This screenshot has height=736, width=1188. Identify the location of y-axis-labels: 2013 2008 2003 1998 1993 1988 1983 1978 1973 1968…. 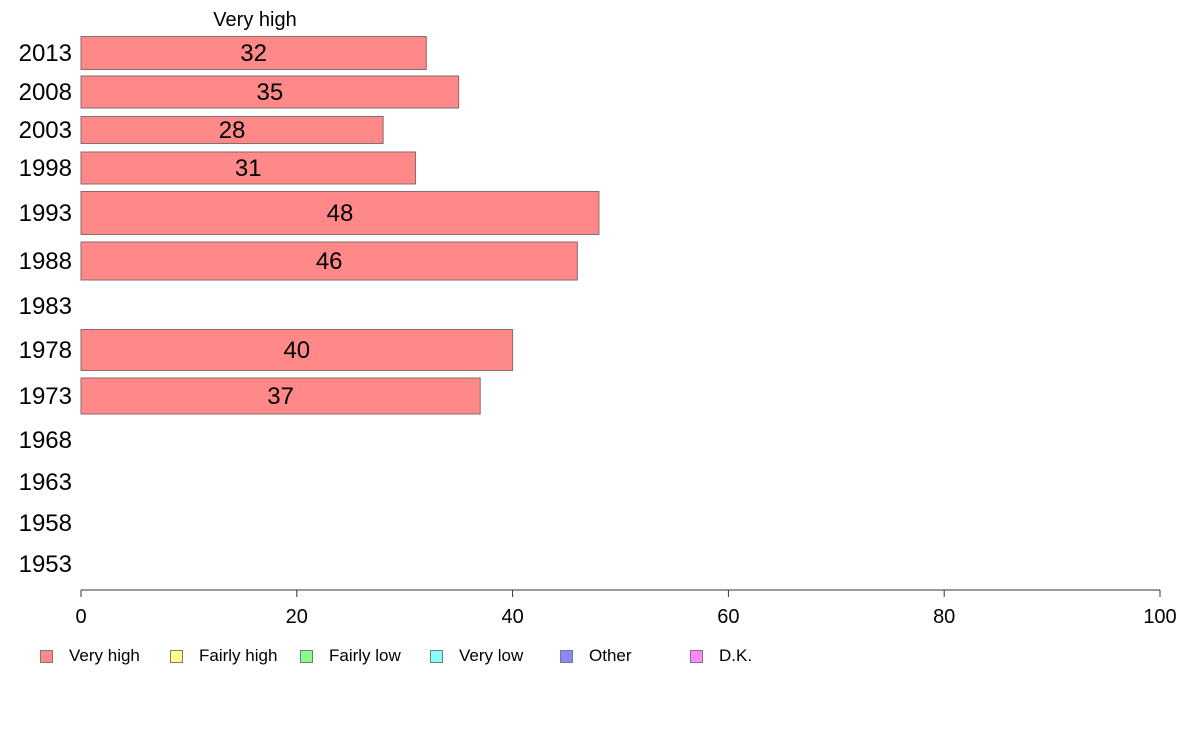
(45, 309).